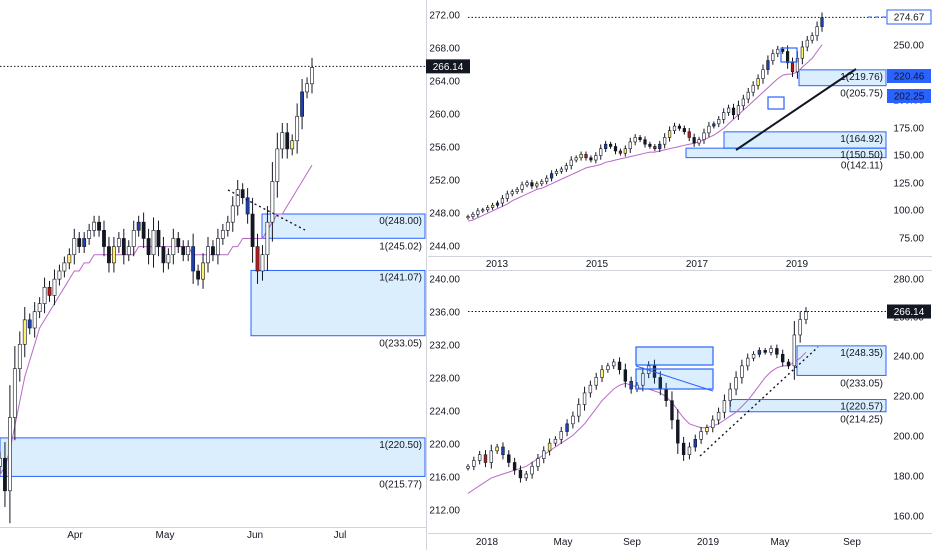 This screenshot has height=550, width=932. I want to click on last-price-label: 266.14, so click(448, 67).